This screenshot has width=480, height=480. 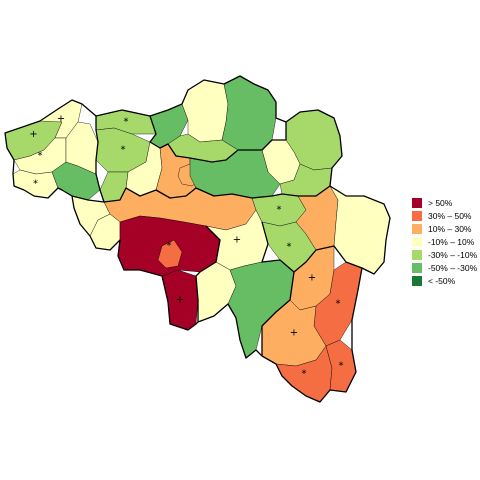 What do you see at coordinates (100, 159) in the screenshot?
I see `province-border-west` at bounding box center [100, 159].